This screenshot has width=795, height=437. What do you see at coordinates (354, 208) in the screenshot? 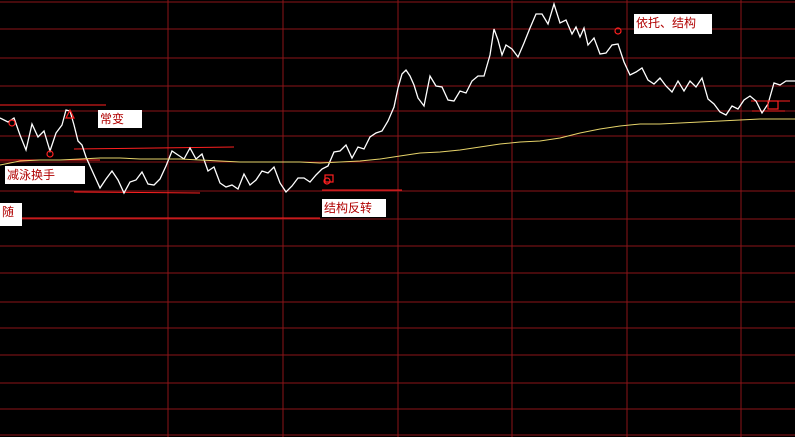
I see `annotation-jiegou-fanzhuan: 结构反转` at bounding box center [354, 208].